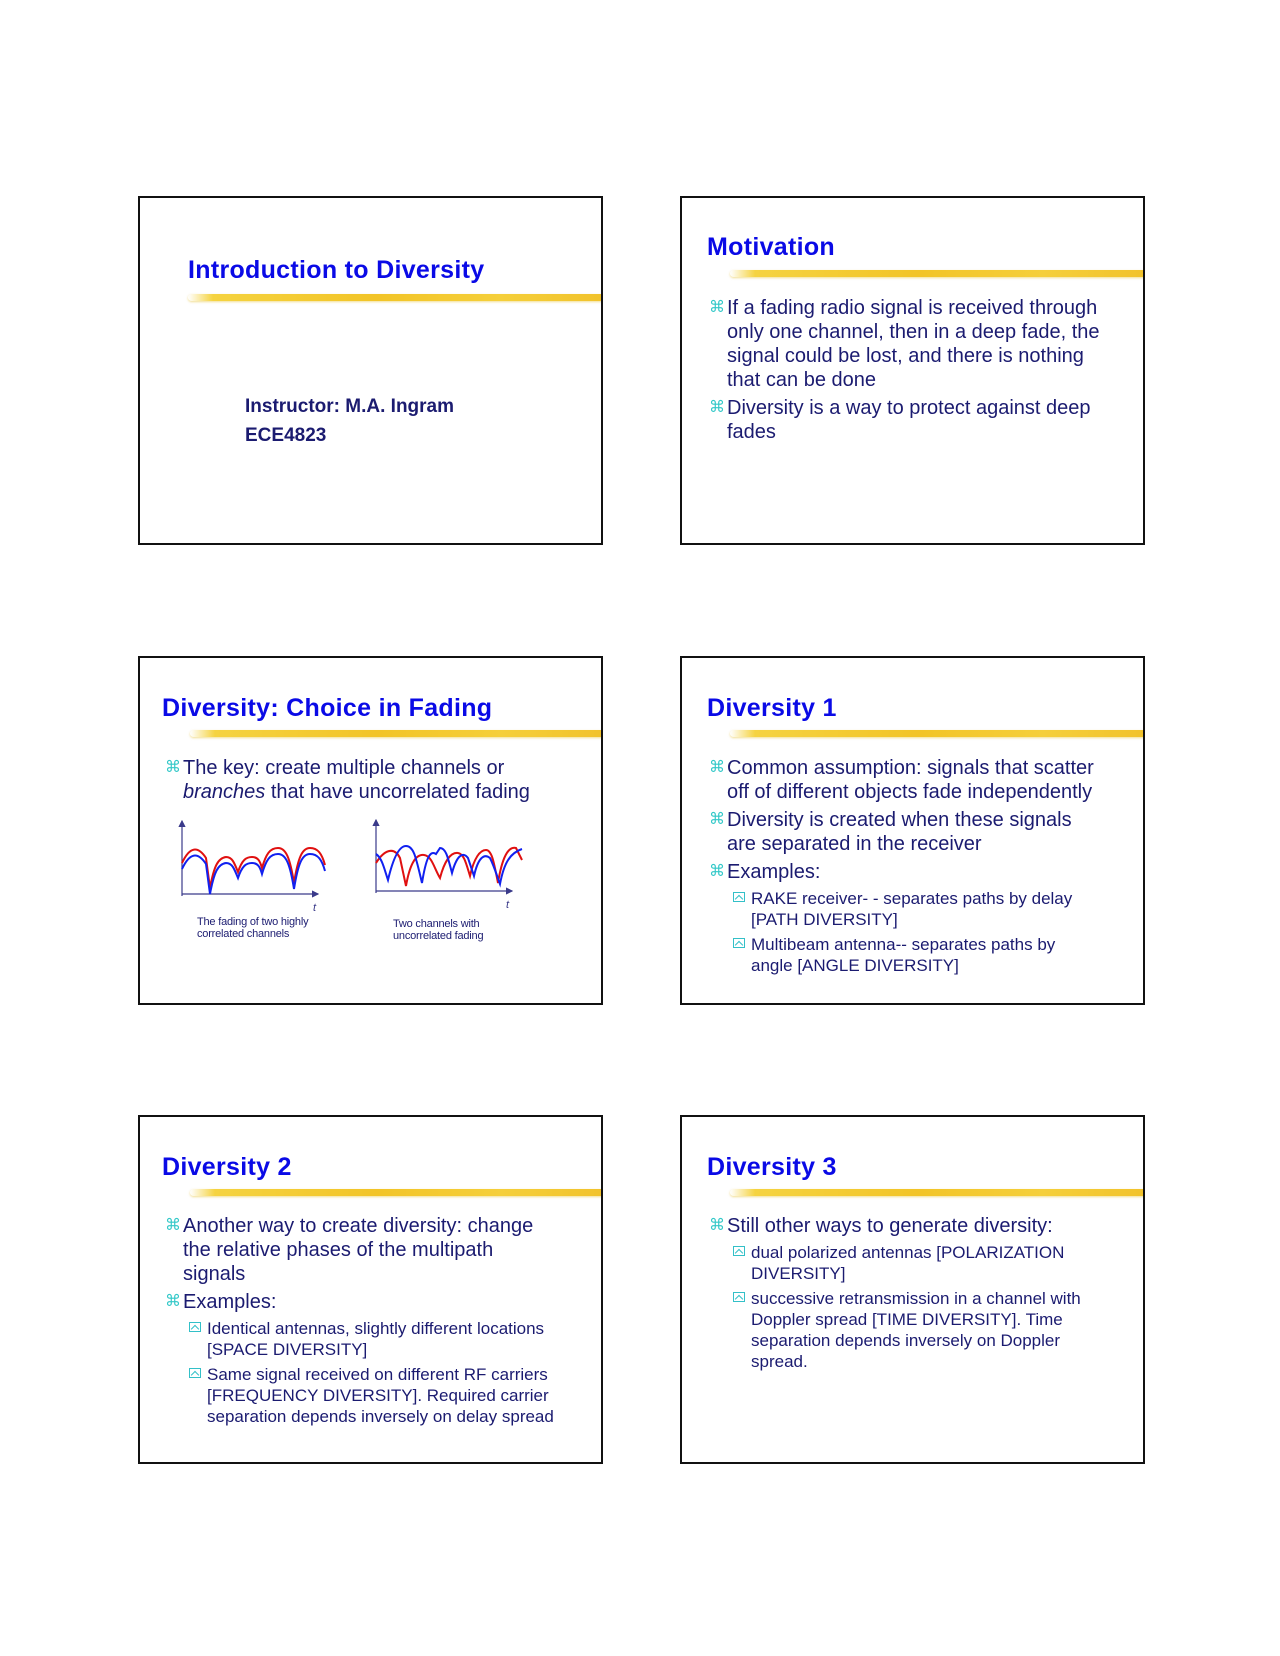 The height and width of the screenshot is (1656, 1280). What do you see at coordinates (397, 792) in the screenshot?
I see `bullet-text: that have uncorrelated fading` at bounding box center [397, 792].